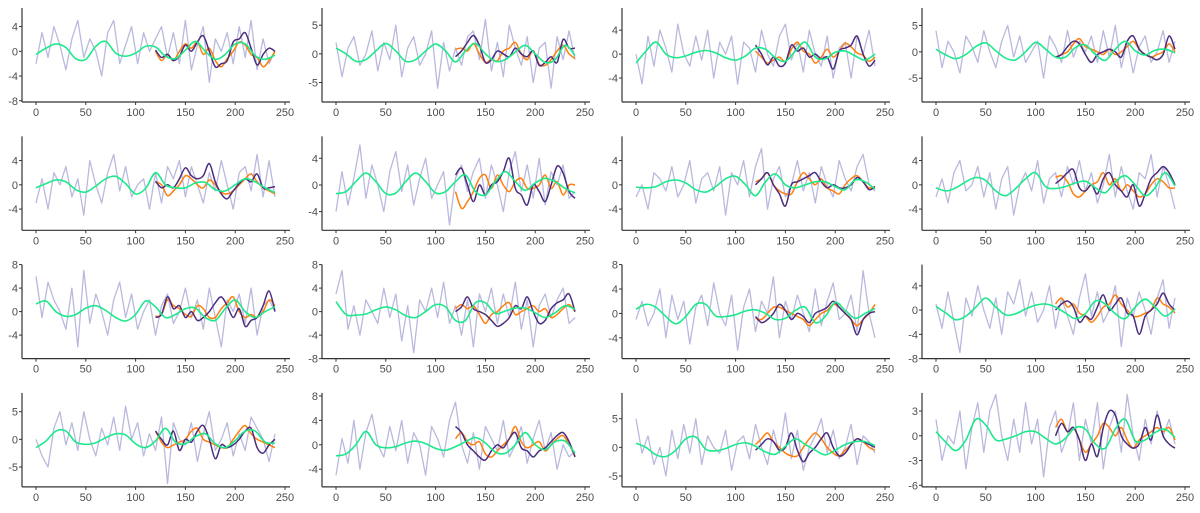 Image resolution: width=1200 pixels, height=513 pixels. I want to click on y-tick-label: -5, so click(913, 79).